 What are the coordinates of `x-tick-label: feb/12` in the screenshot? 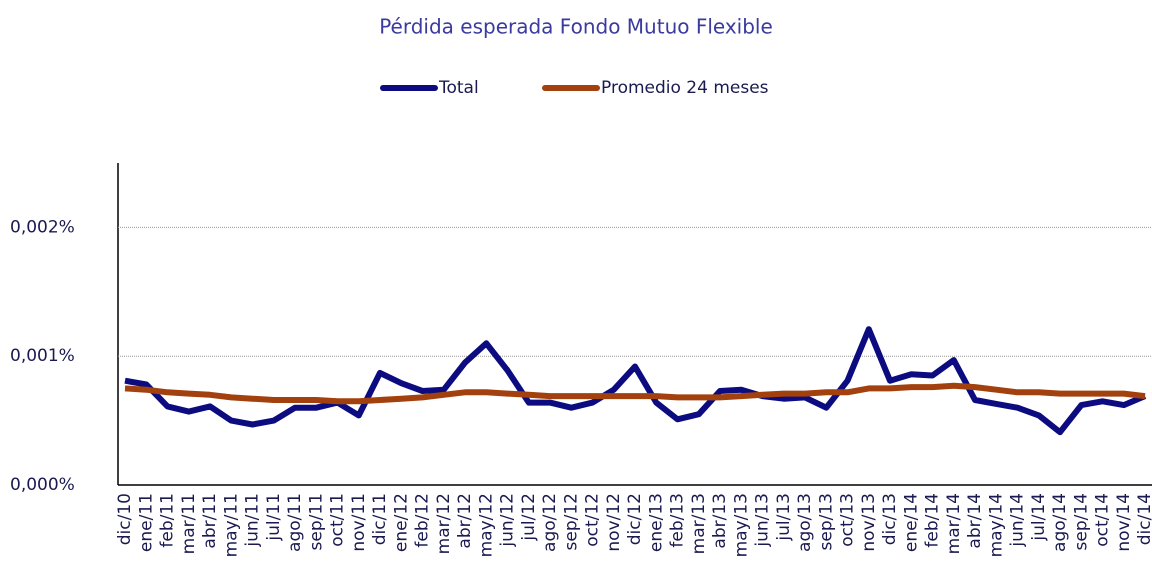 It's located at (423, 520).